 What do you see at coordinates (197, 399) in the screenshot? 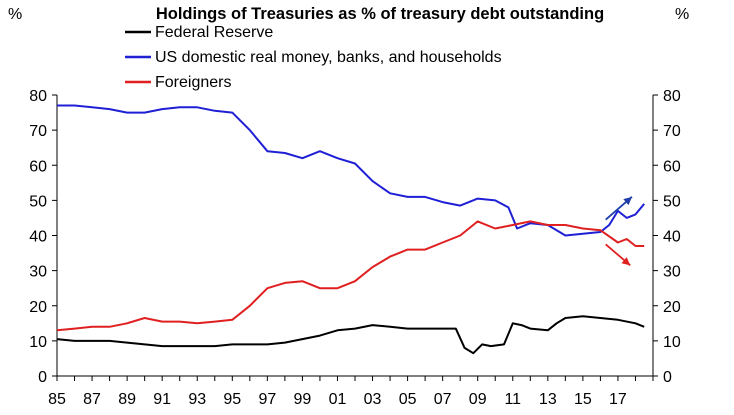
I see `x-tick-label: 93` at bounding box center [197, 399].